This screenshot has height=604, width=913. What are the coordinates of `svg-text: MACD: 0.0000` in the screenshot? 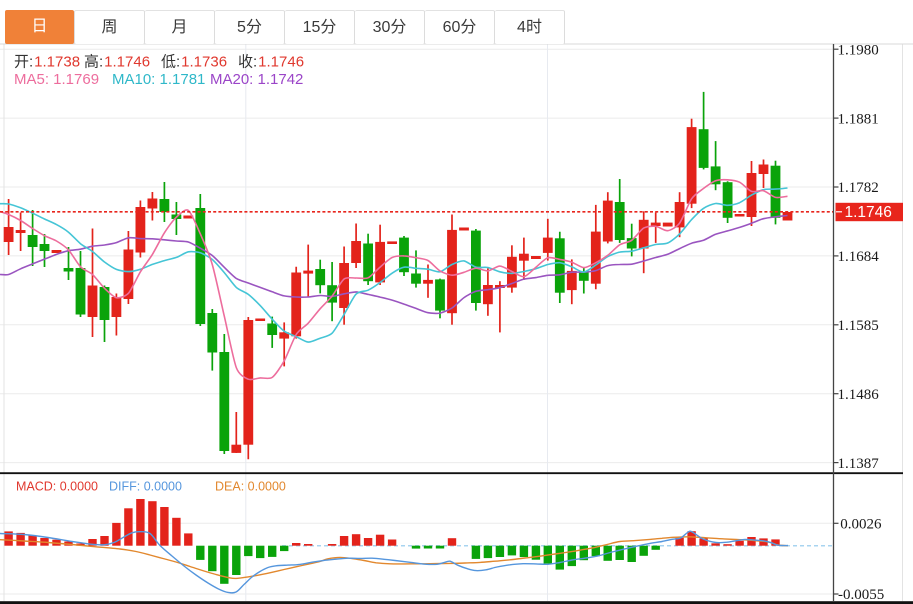 It's located at (57, 487).